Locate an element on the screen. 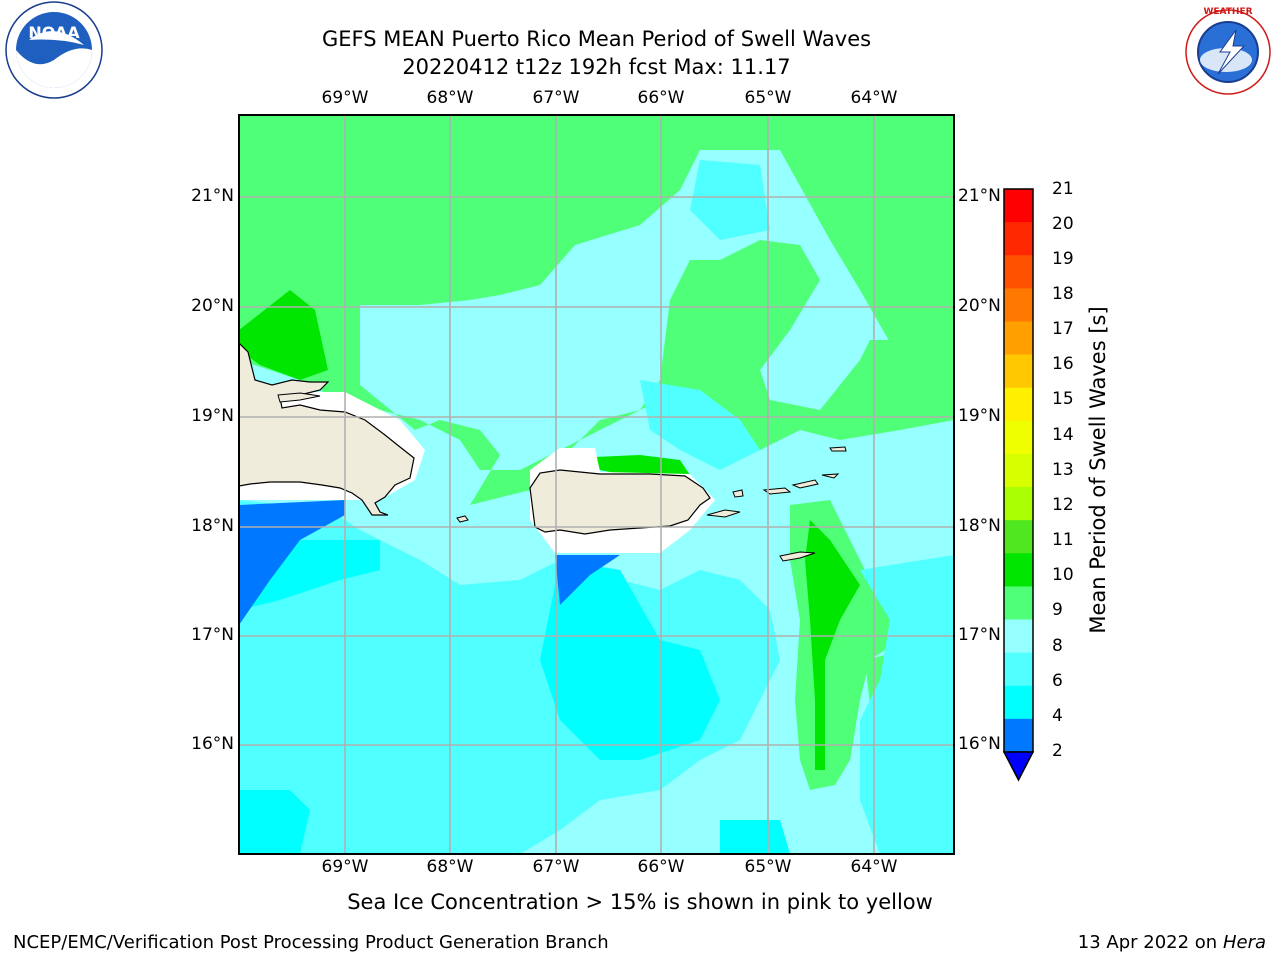 This screenshot has height=960, width=1280. land-hispaniola is located at coordinates (327, 429).